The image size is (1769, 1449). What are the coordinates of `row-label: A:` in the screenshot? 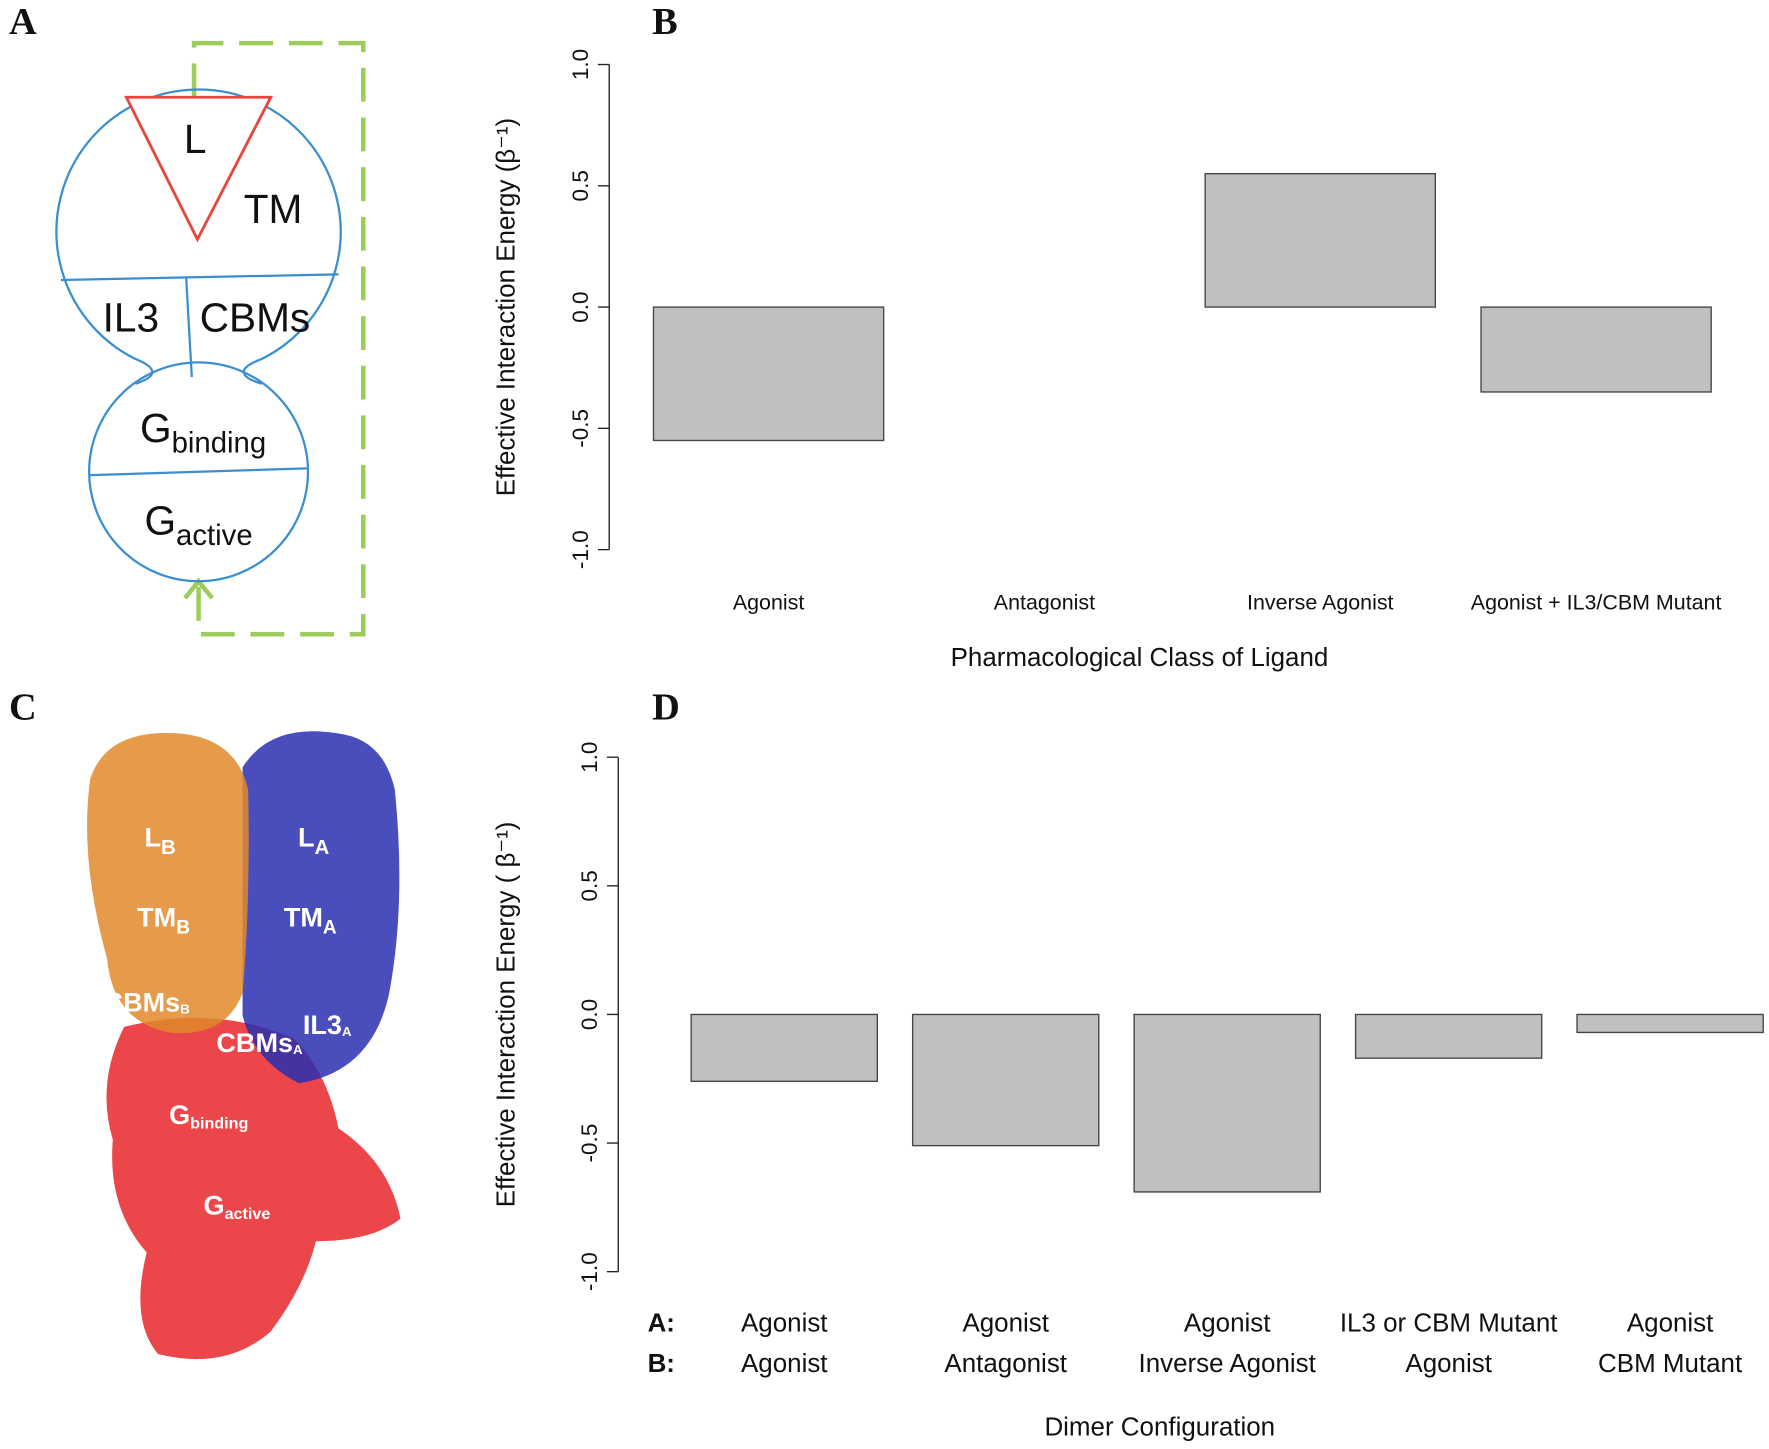 It's located at (661, 1324).